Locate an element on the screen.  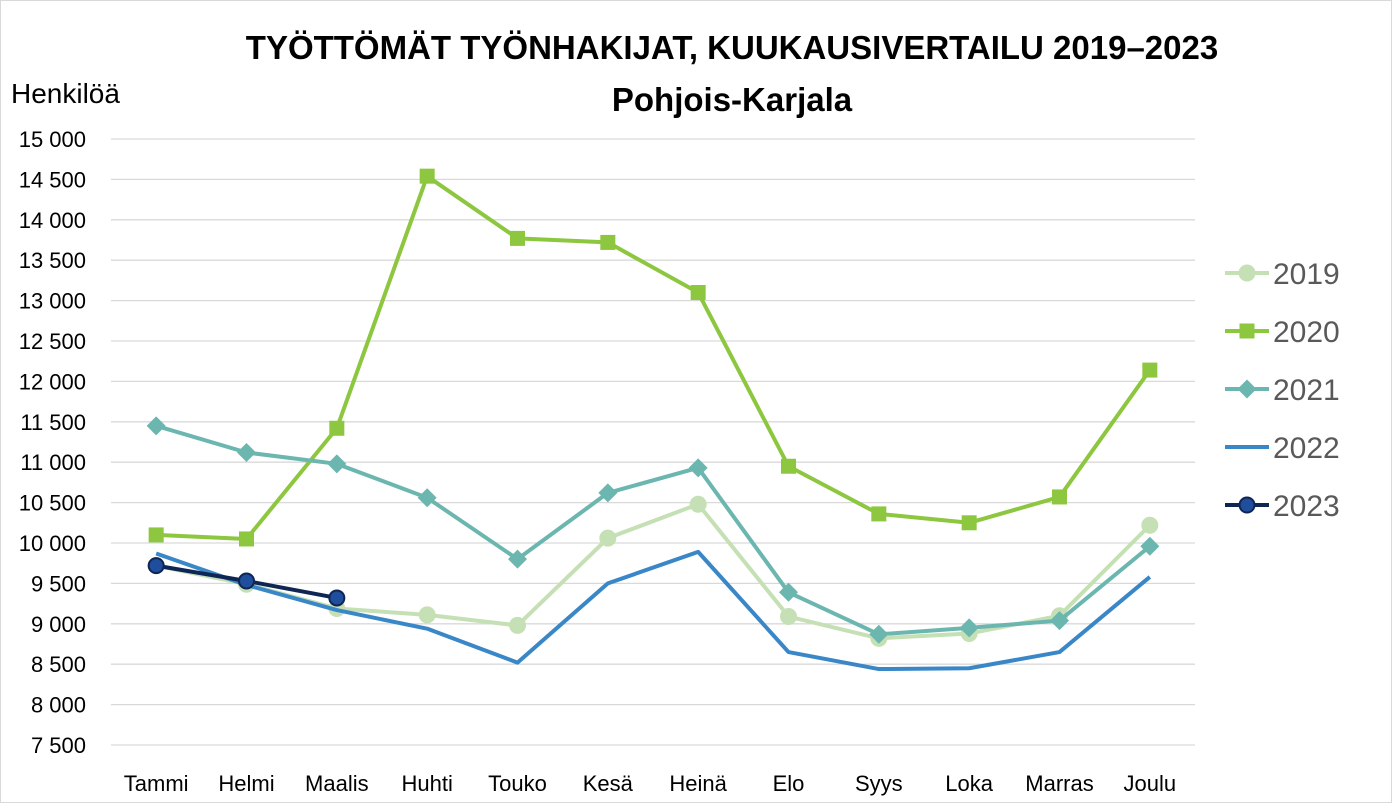
legend-item: 2021 is located at coordinates (1282, 390).